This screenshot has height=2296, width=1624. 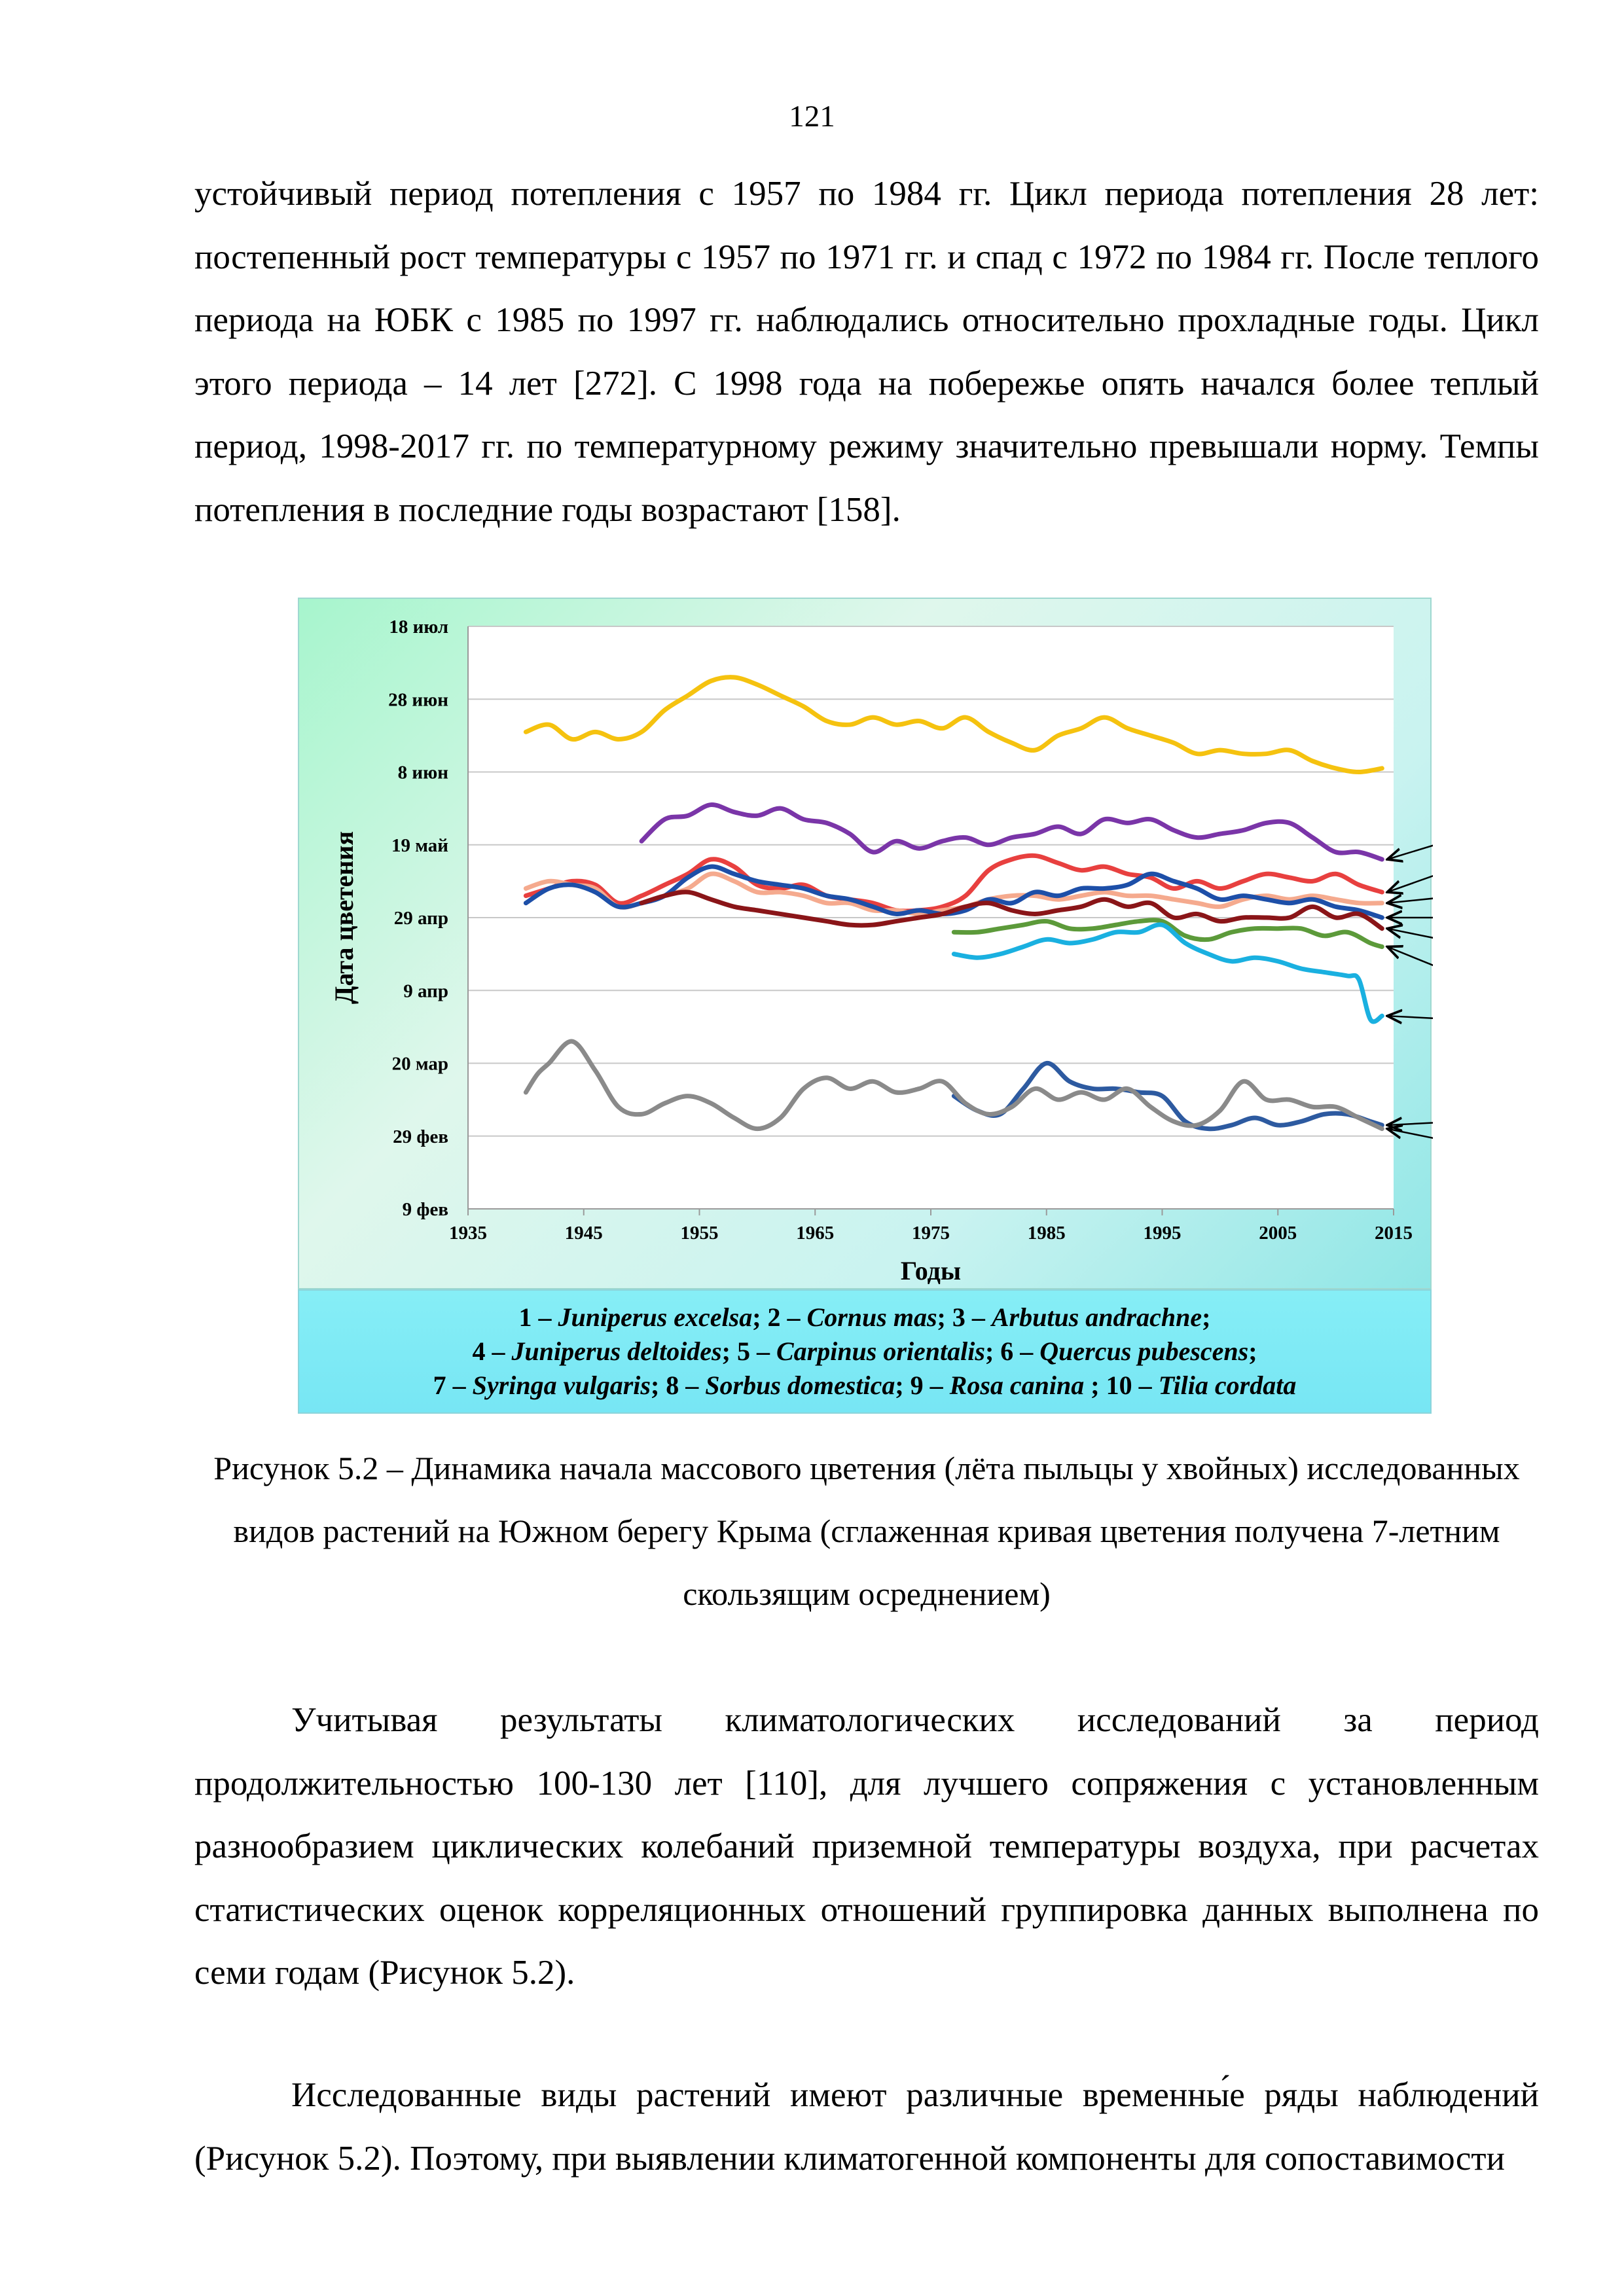 What do you see at coordinates (453, 1385) in the screenshot?
I see `legend-number: 7 –` at bounding box center [453, 1385].